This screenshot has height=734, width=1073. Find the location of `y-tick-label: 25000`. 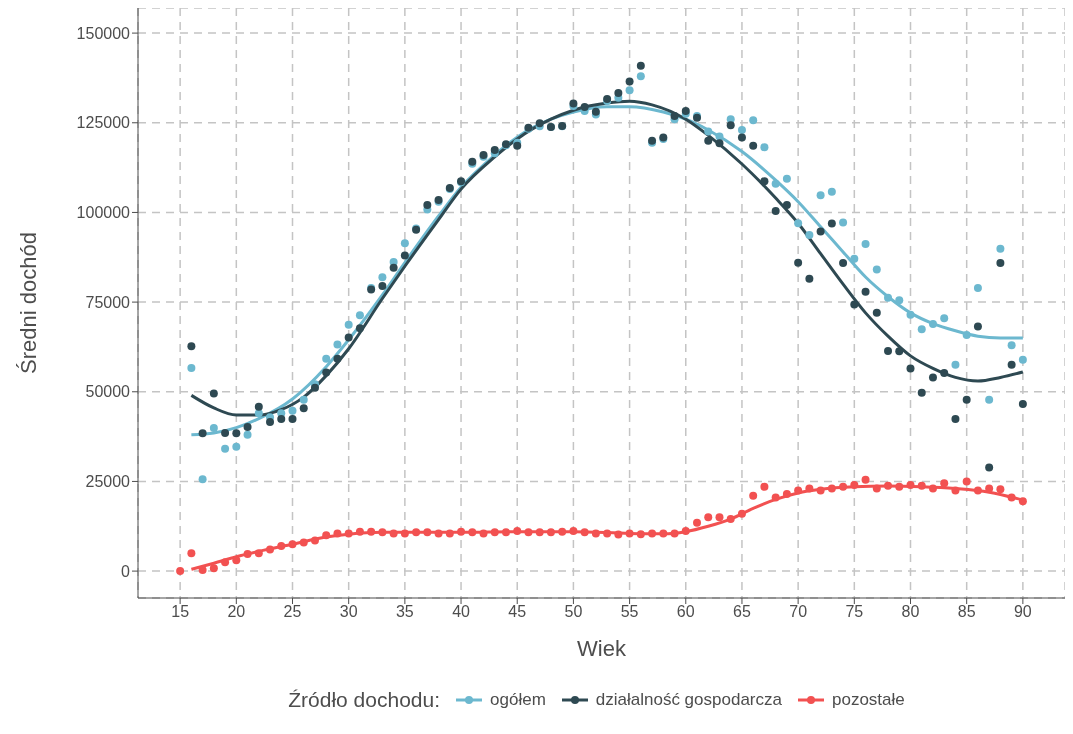

y-tick-label: 25000 is located at coordinates (108, 482).